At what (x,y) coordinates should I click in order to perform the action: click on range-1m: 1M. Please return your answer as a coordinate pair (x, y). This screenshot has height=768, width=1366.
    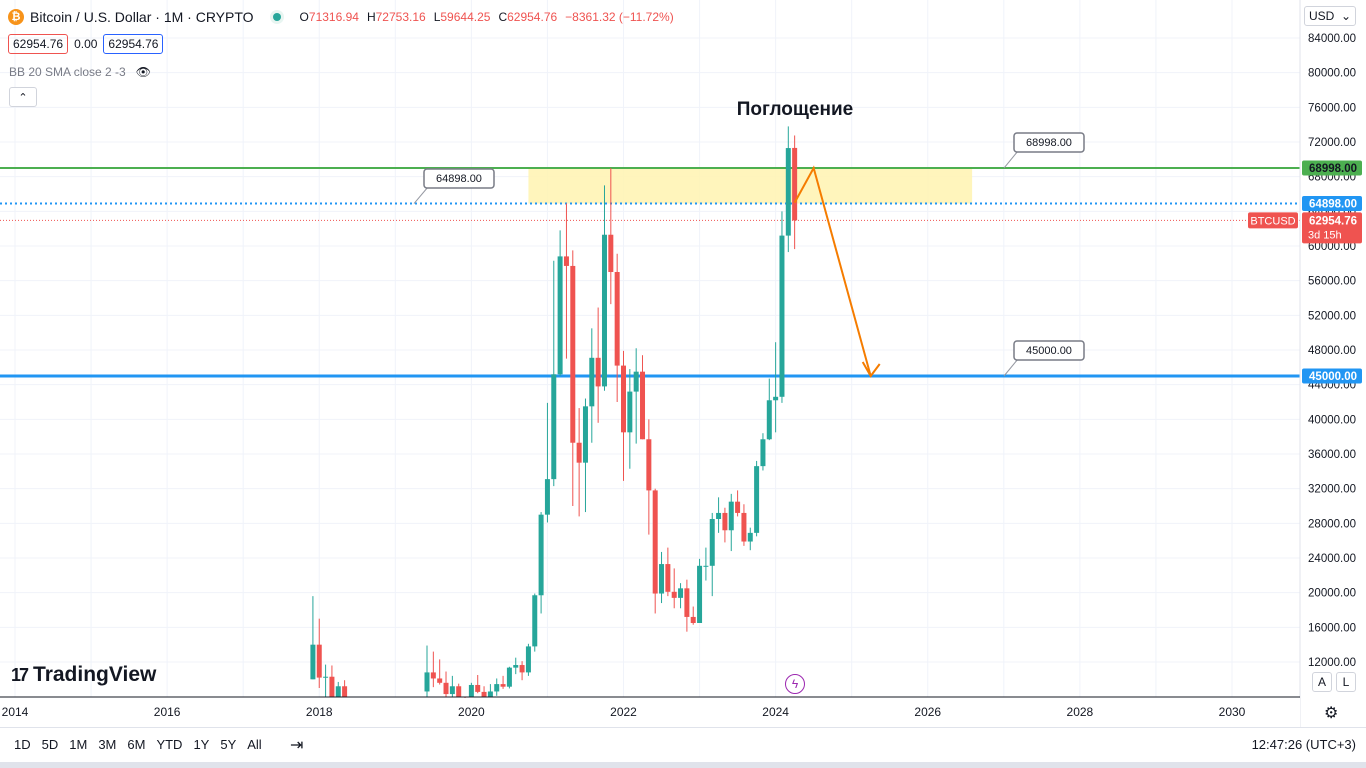
    Looking at the image, I should click on (78, 744).